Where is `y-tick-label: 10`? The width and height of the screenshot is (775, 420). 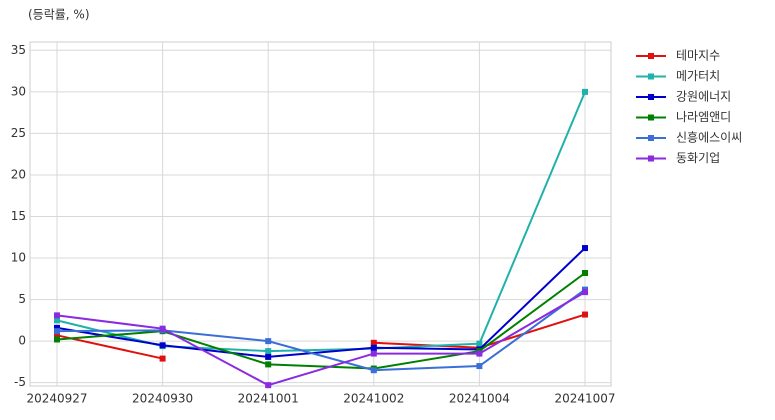
y-tick-label: 10 is located at coordinates (18, 258).